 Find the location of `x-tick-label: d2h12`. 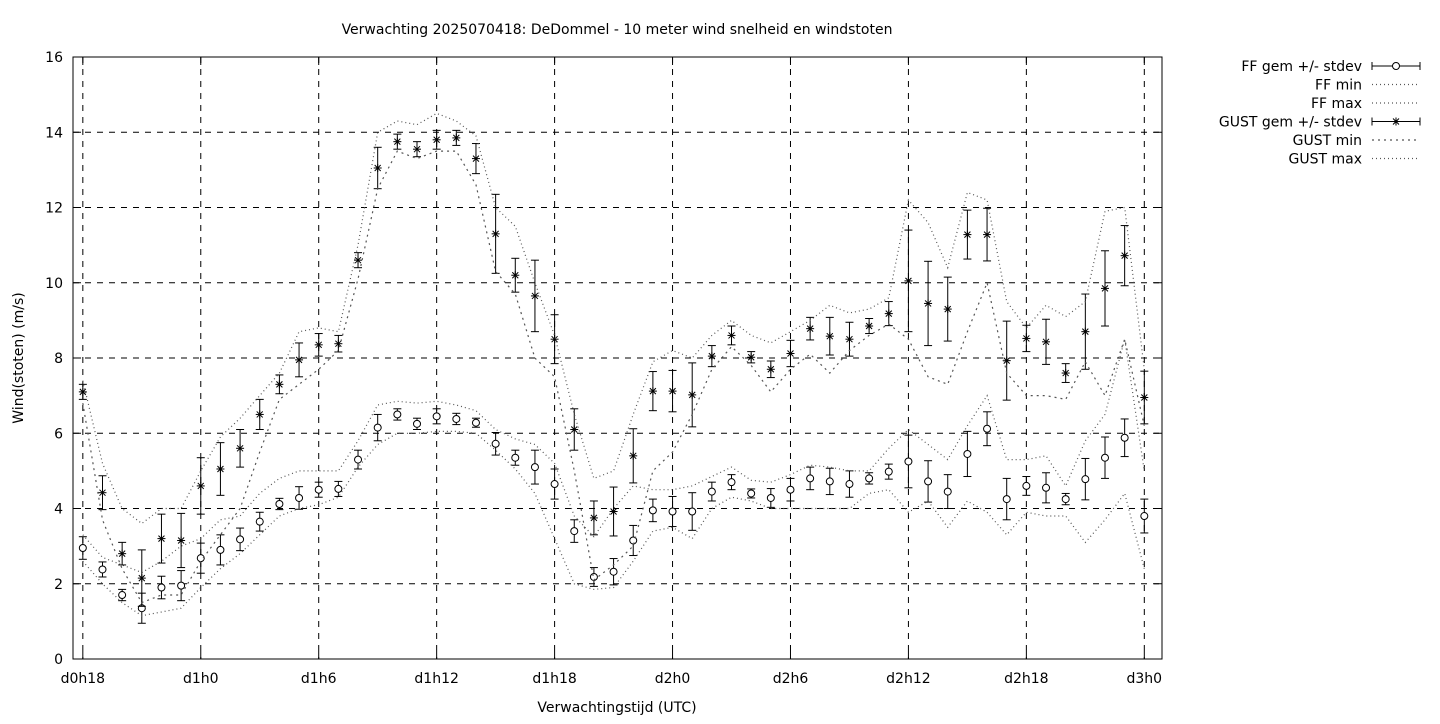

x-tick-label: d2h12 is located at coordinates (908, 679).